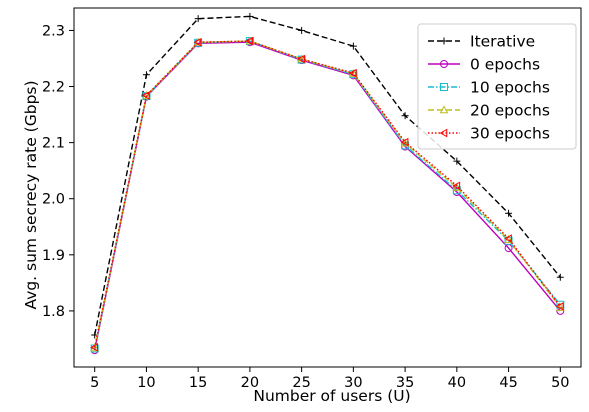 Image resolution: width=589 pixels, height=412 pixels. I want to click on y-axis-label: Avg. sum secrecy rate (Gbps), so click(31, 194).